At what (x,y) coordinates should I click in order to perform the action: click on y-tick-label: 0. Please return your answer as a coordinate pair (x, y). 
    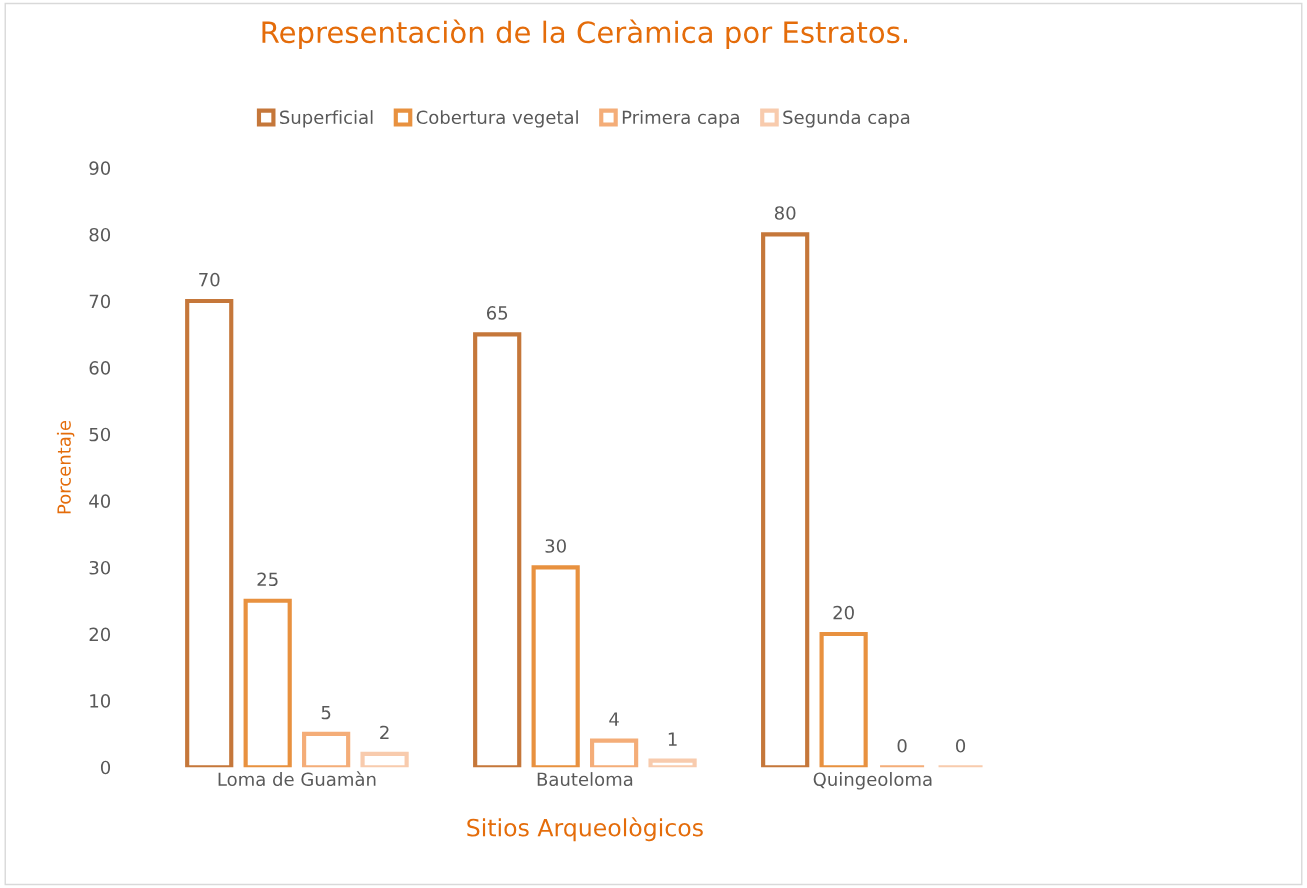
    Looking at the image, I should click on (105, 767).